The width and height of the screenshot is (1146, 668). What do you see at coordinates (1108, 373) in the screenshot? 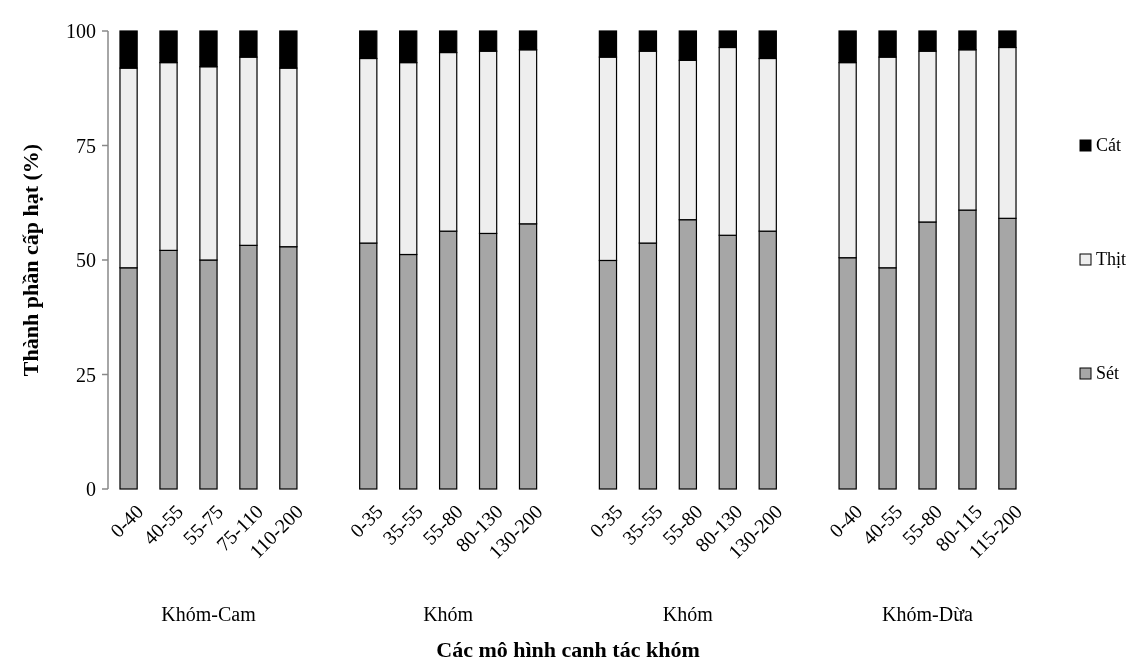
I see `legend-label: Sét` at bounding box center [1108, 373].